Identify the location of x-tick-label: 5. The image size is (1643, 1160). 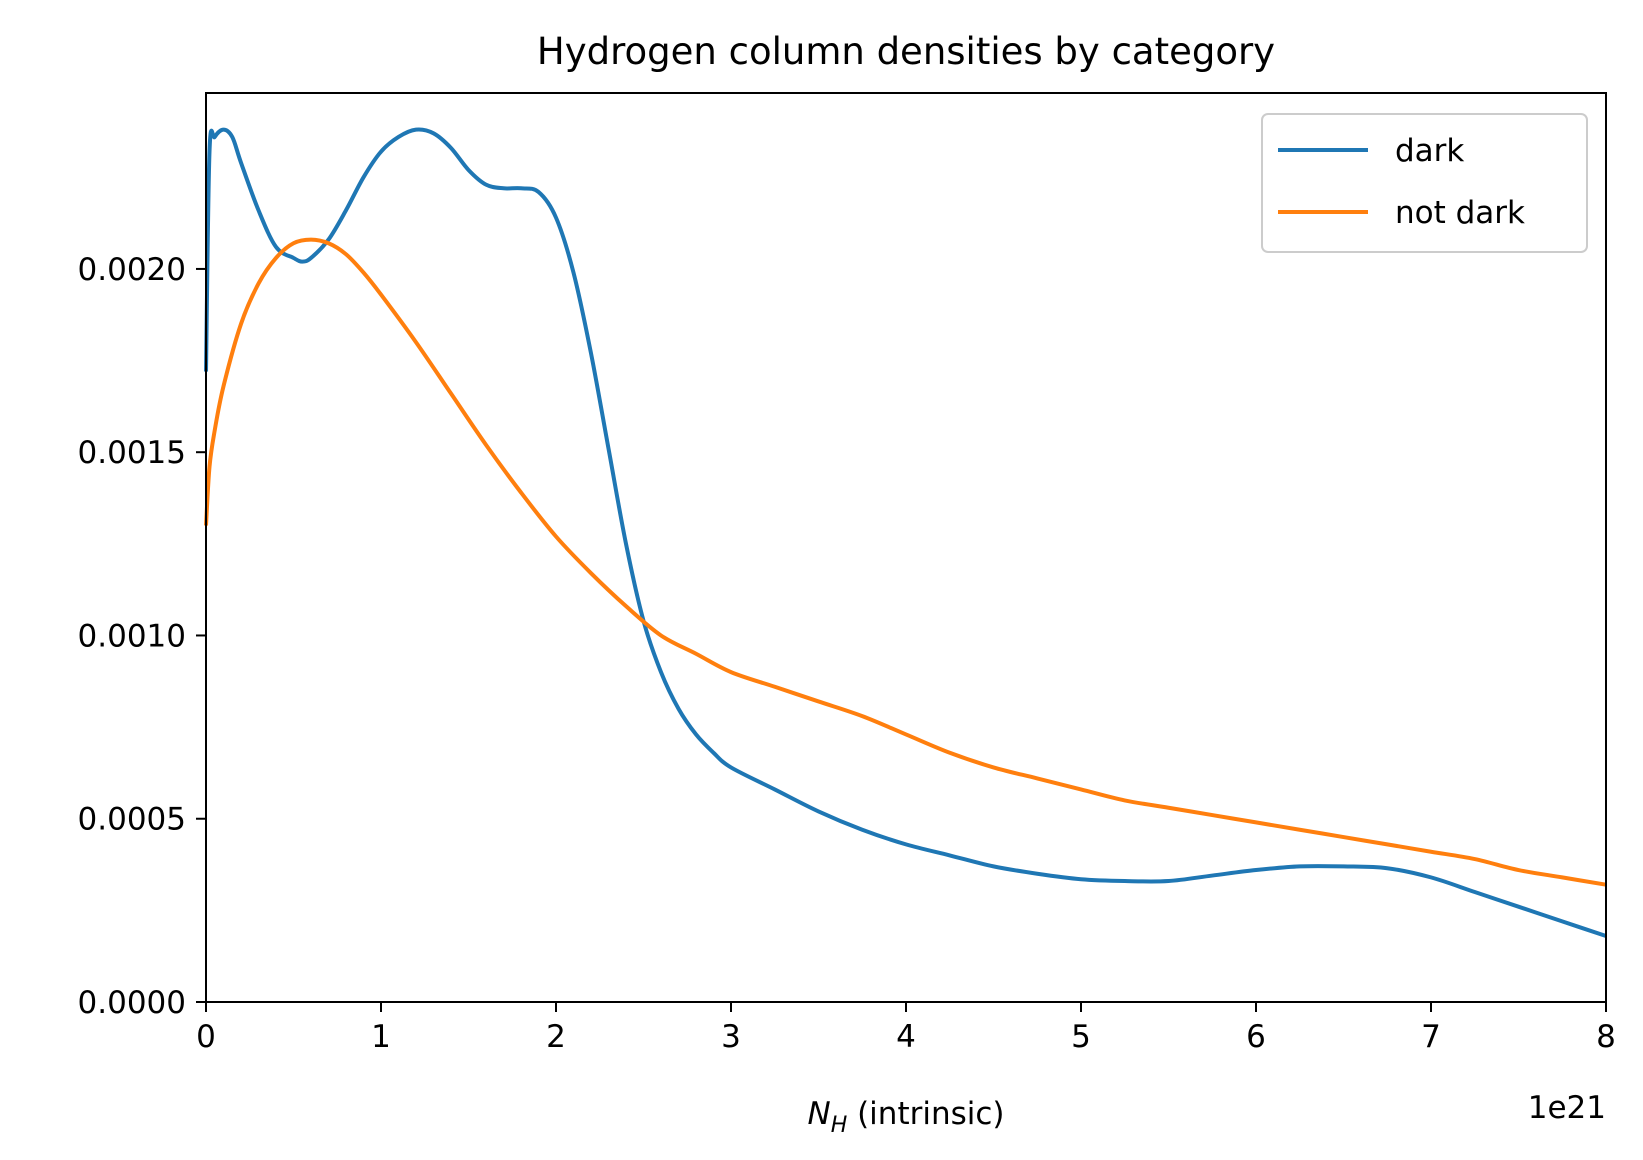
(1081, 1037).